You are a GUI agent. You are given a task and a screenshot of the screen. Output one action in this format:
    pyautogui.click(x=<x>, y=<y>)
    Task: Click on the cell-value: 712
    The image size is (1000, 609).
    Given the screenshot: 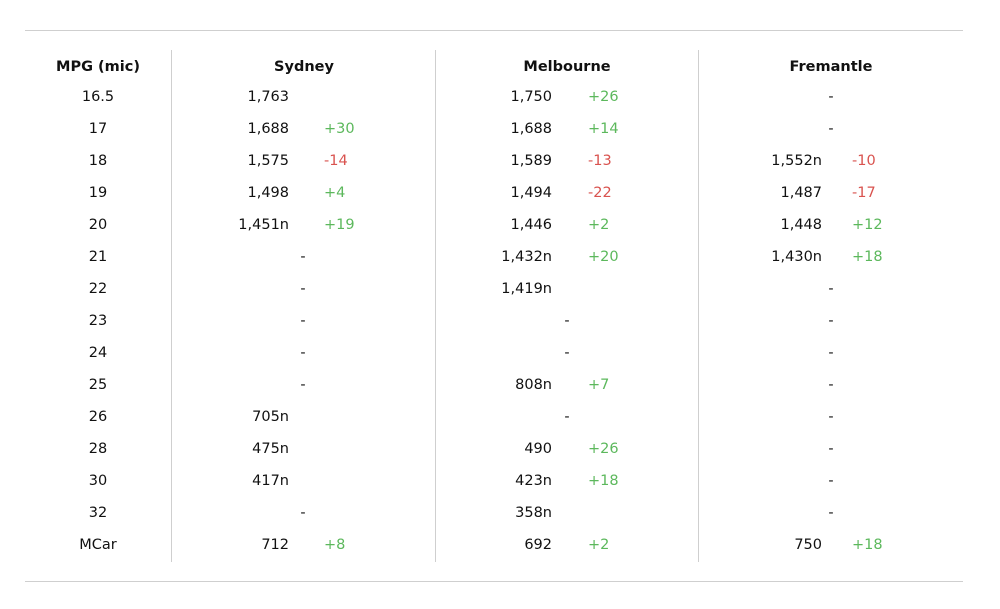 What is the action you would take?
    pyautogui.click(x=275, y=545)
    